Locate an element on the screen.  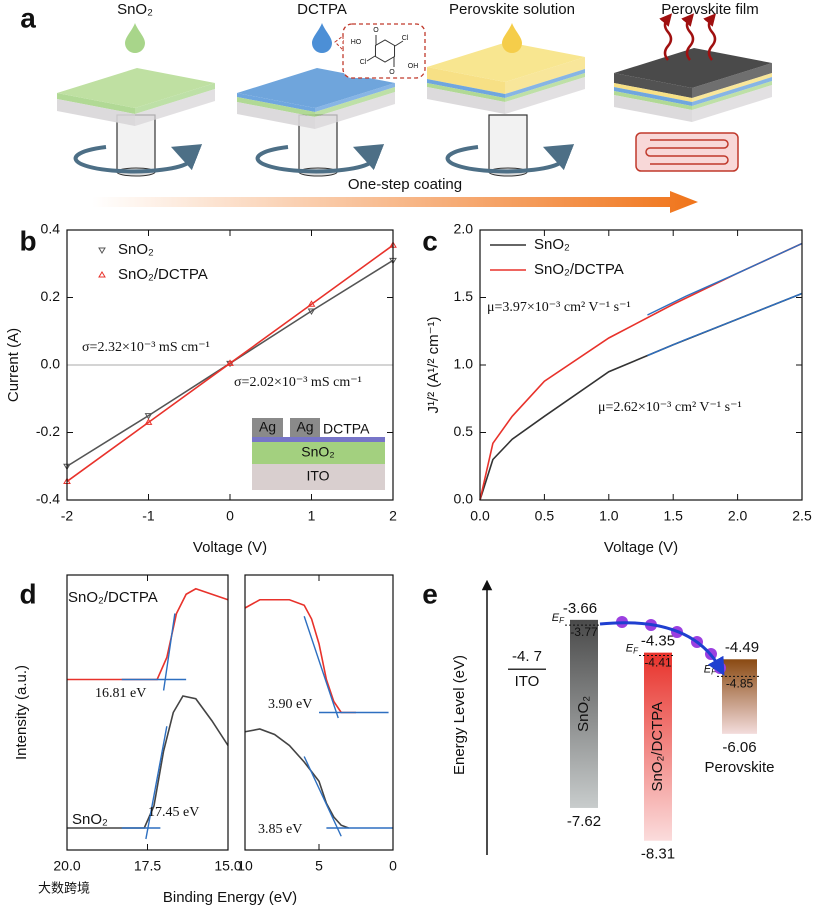
atom-label: OH is located at coordinates (413, 66).